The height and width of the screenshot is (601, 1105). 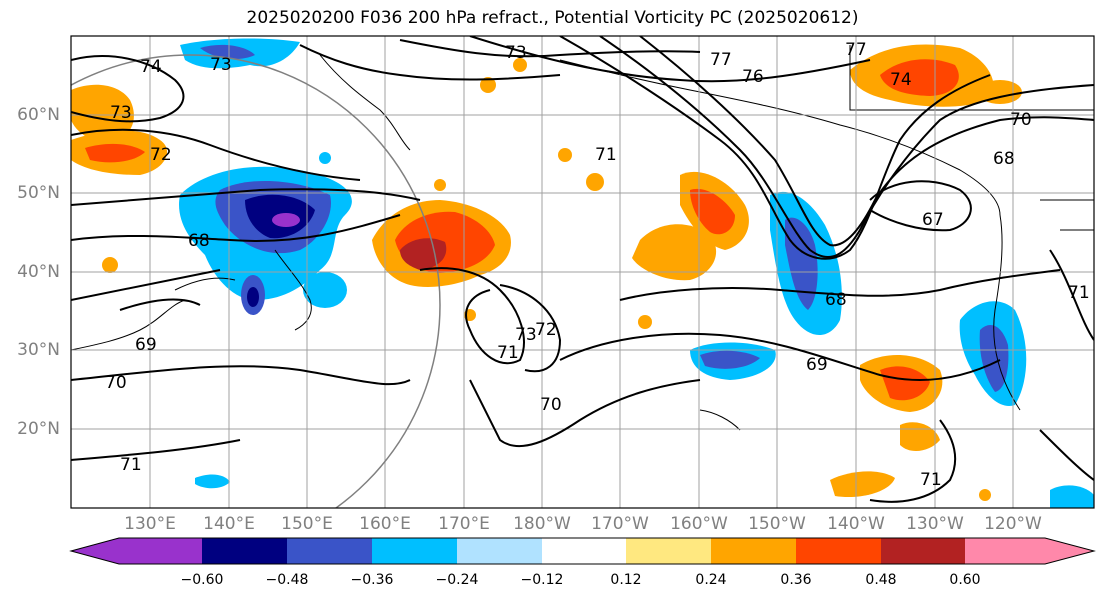 I want to click on lat-label: 50°N, so click(x=38, y=193).